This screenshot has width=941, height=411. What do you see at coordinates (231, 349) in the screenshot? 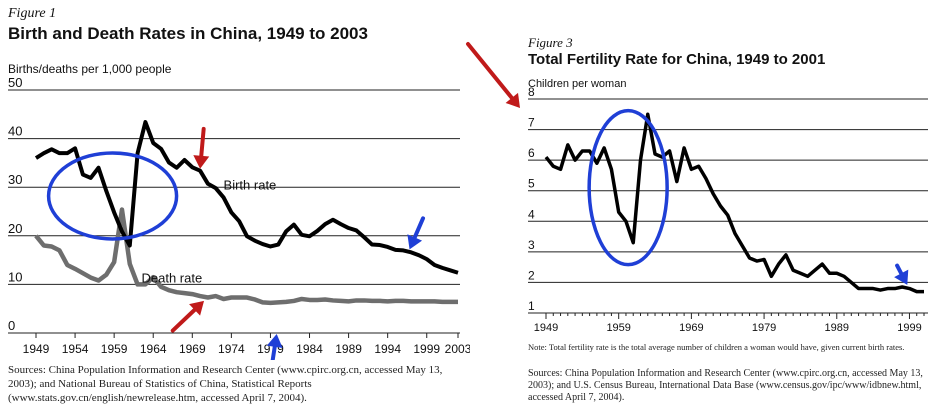
I see `x-tick-label: 1974` at bounding box center [231, 349].